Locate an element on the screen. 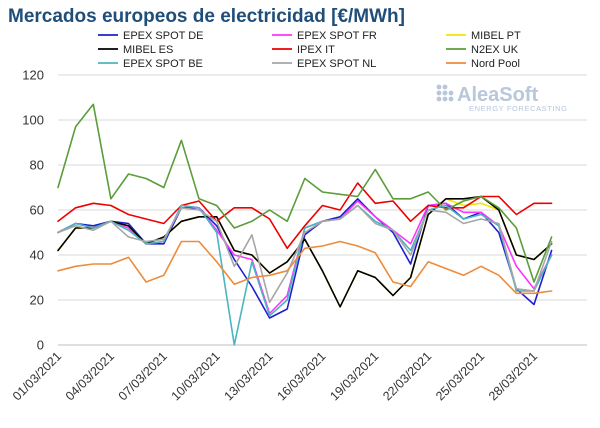  legend-item: IPEX IT is located at coordinates (303, 50).